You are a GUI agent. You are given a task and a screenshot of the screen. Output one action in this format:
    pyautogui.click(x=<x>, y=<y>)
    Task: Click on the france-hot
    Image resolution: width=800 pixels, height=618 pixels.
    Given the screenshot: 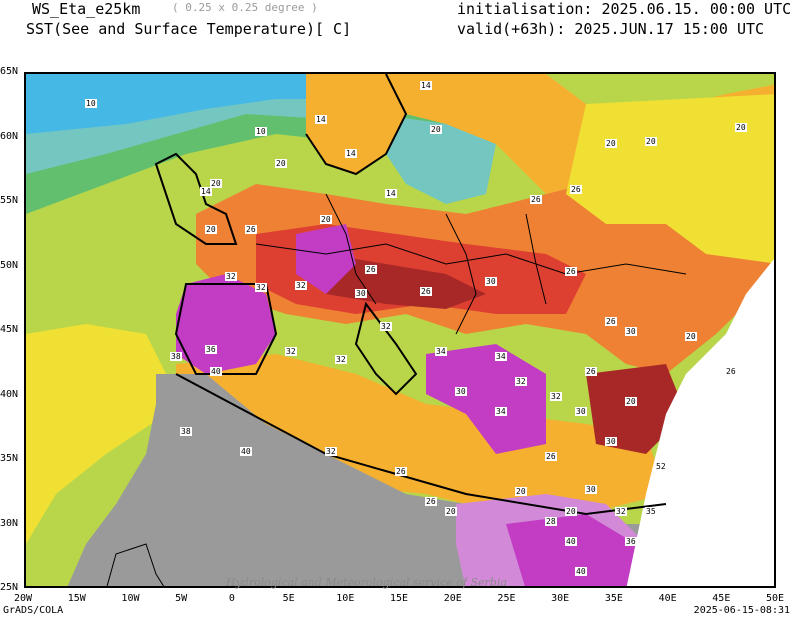 What is the action you would take?
    pyautogui.click(x=326, y=259)
    